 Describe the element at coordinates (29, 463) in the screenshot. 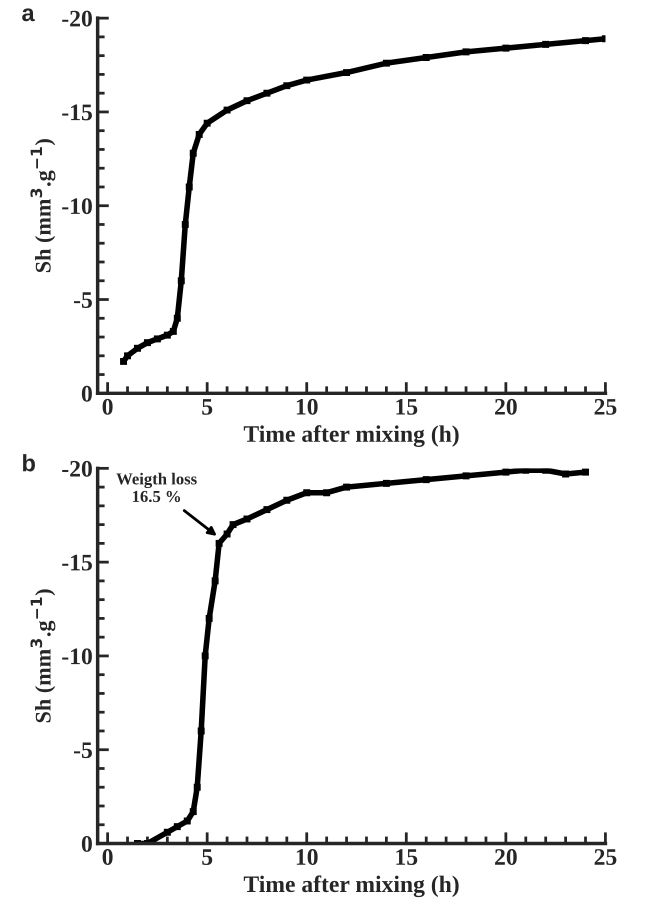

I see `chart-title: b` at that location.